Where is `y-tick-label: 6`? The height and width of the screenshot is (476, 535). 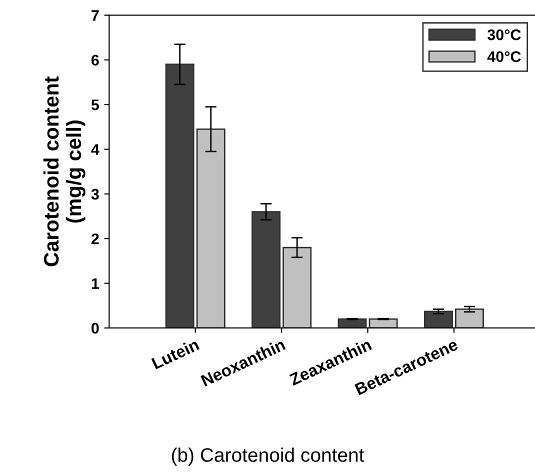 y-tick-label: 6 is located at coordinates (95, 60).